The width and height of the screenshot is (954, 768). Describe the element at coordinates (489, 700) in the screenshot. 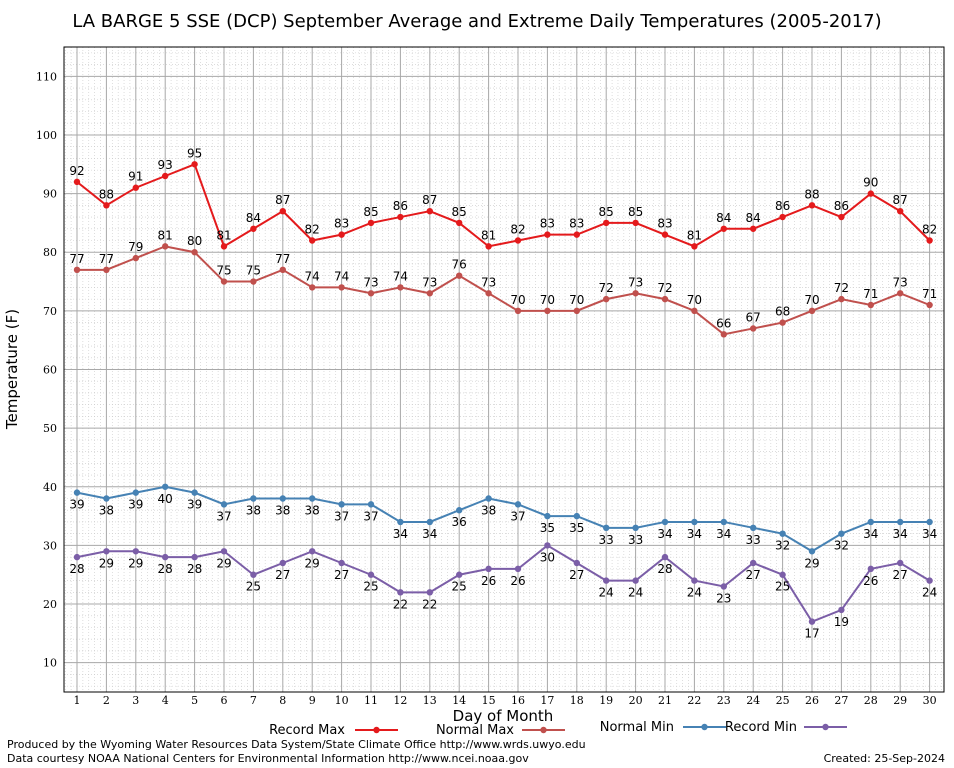

I see `x-tick-label: 15` at that location.